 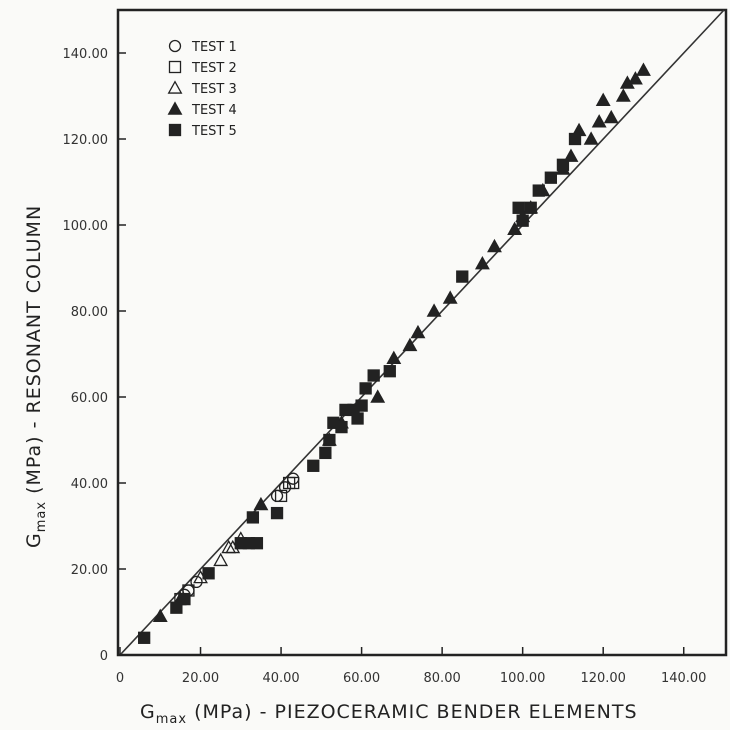 What do you see at coordinates (603, 678) in the screenshot?
I see `x-tick-label: 120.00` at bounding box center [603, 678].